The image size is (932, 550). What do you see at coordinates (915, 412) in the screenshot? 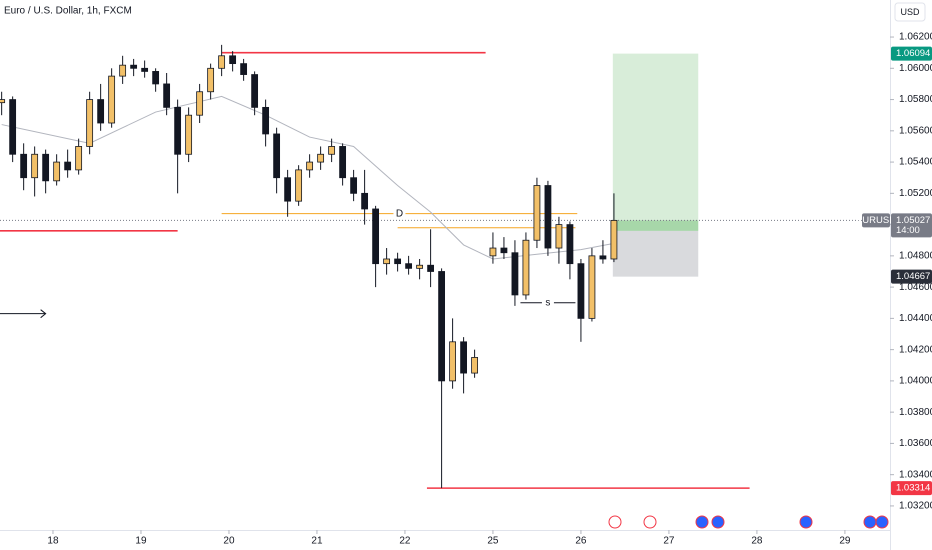
I see `y-tick-label: 1.03800` at bounding box center [915, 412].